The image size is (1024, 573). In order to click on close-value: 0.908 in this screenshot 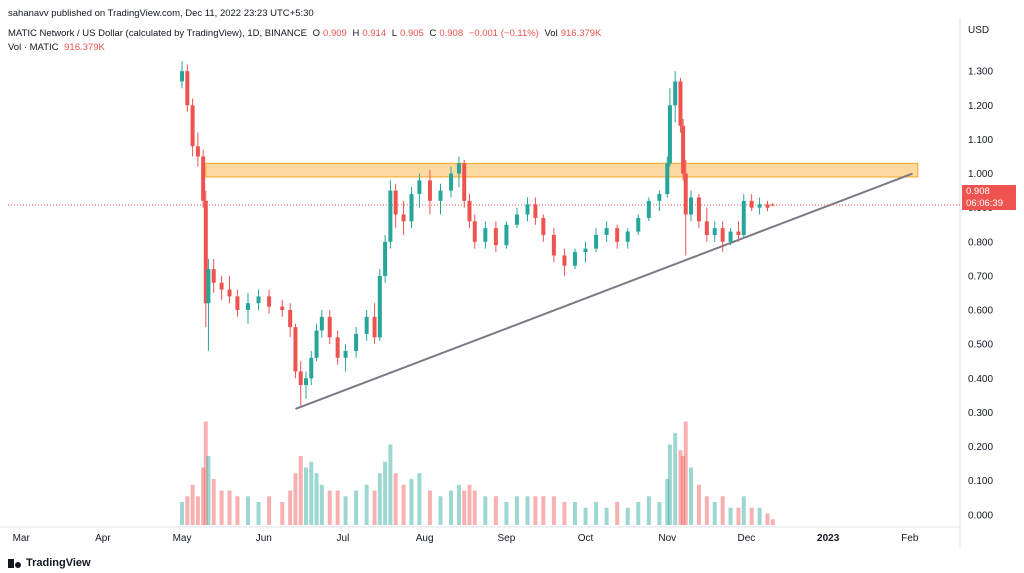, I will do `click(451, 33)`.